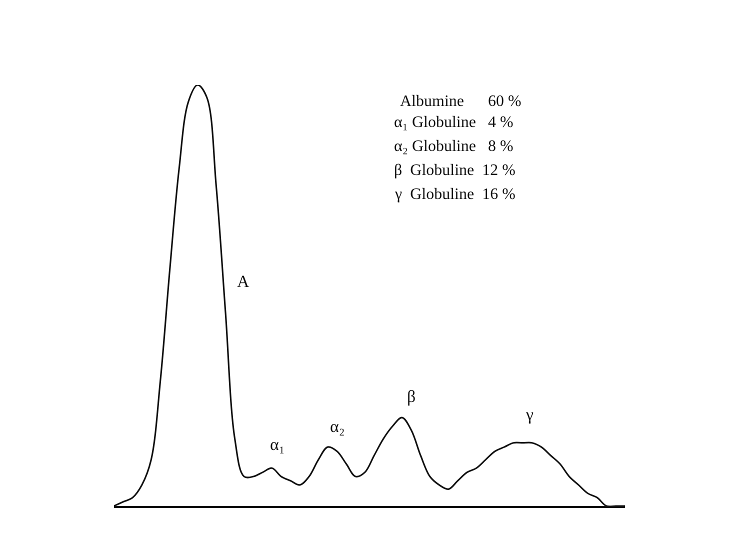  I want to click on annotation: γ Globuline 16 %, so click(455, 194).